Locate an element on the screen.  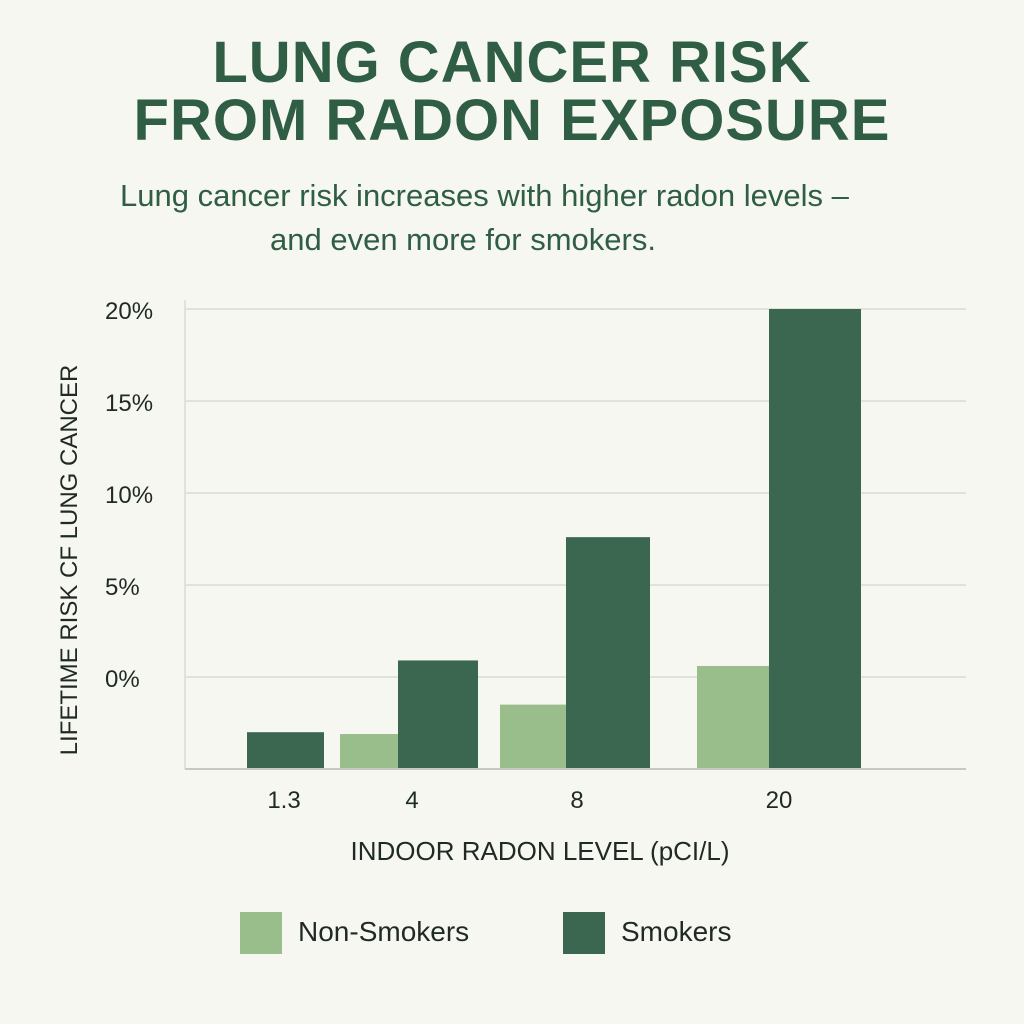
x-tick-label: 4 is located at coordinates (411, 800).